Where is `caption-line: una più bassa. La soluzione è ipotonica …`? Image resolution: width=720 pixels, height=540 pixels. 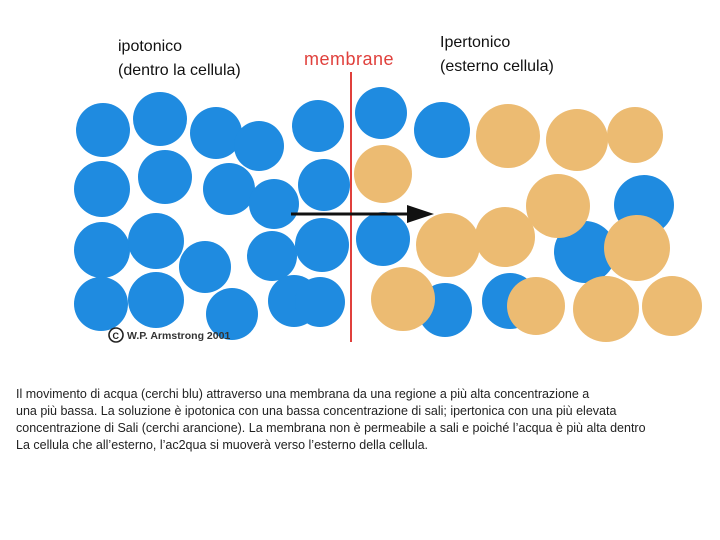 caption-line: una più bassa. La soluzione è ipotonica … is located at coordinates (316, 411).